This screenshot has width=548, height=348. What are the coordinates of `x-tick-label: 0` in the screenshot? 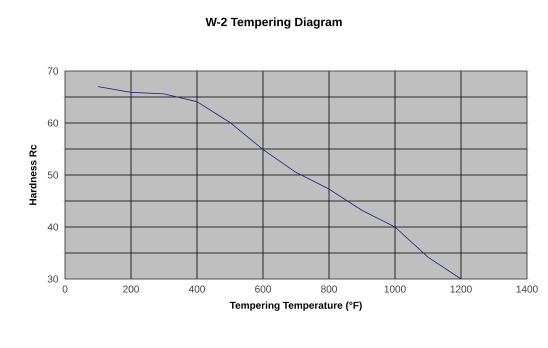 It's located at (65, 289).